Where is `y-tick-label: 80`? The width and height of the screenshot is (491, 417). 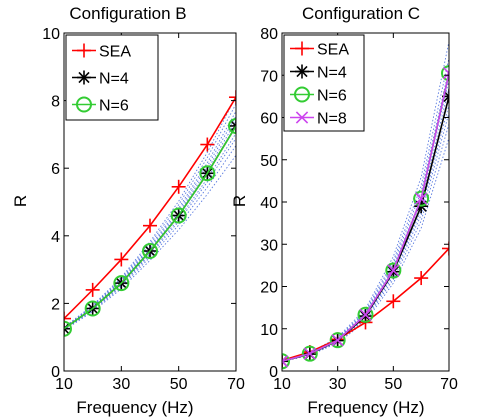 y-tick-label: 80 is located at coordinates (269, 34).